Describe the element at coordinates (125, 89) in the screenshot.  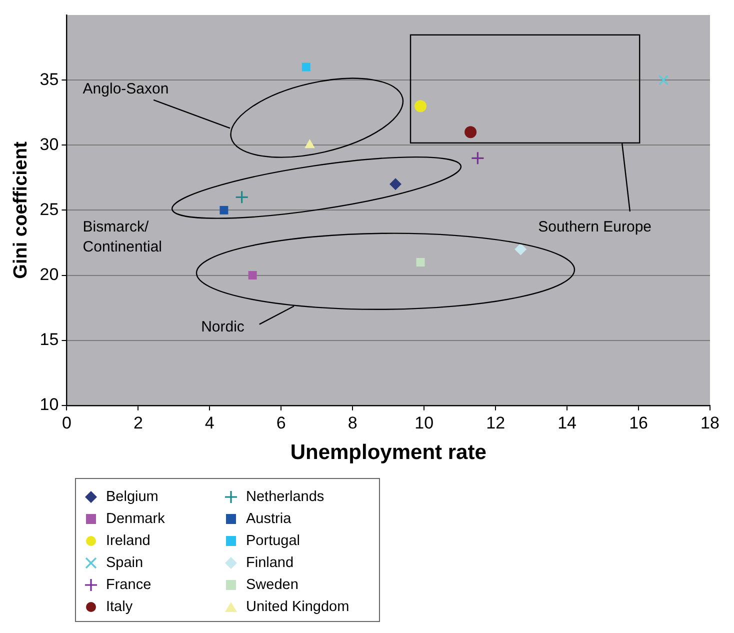
I see `annotation: Anglo-Saxon` at that location.